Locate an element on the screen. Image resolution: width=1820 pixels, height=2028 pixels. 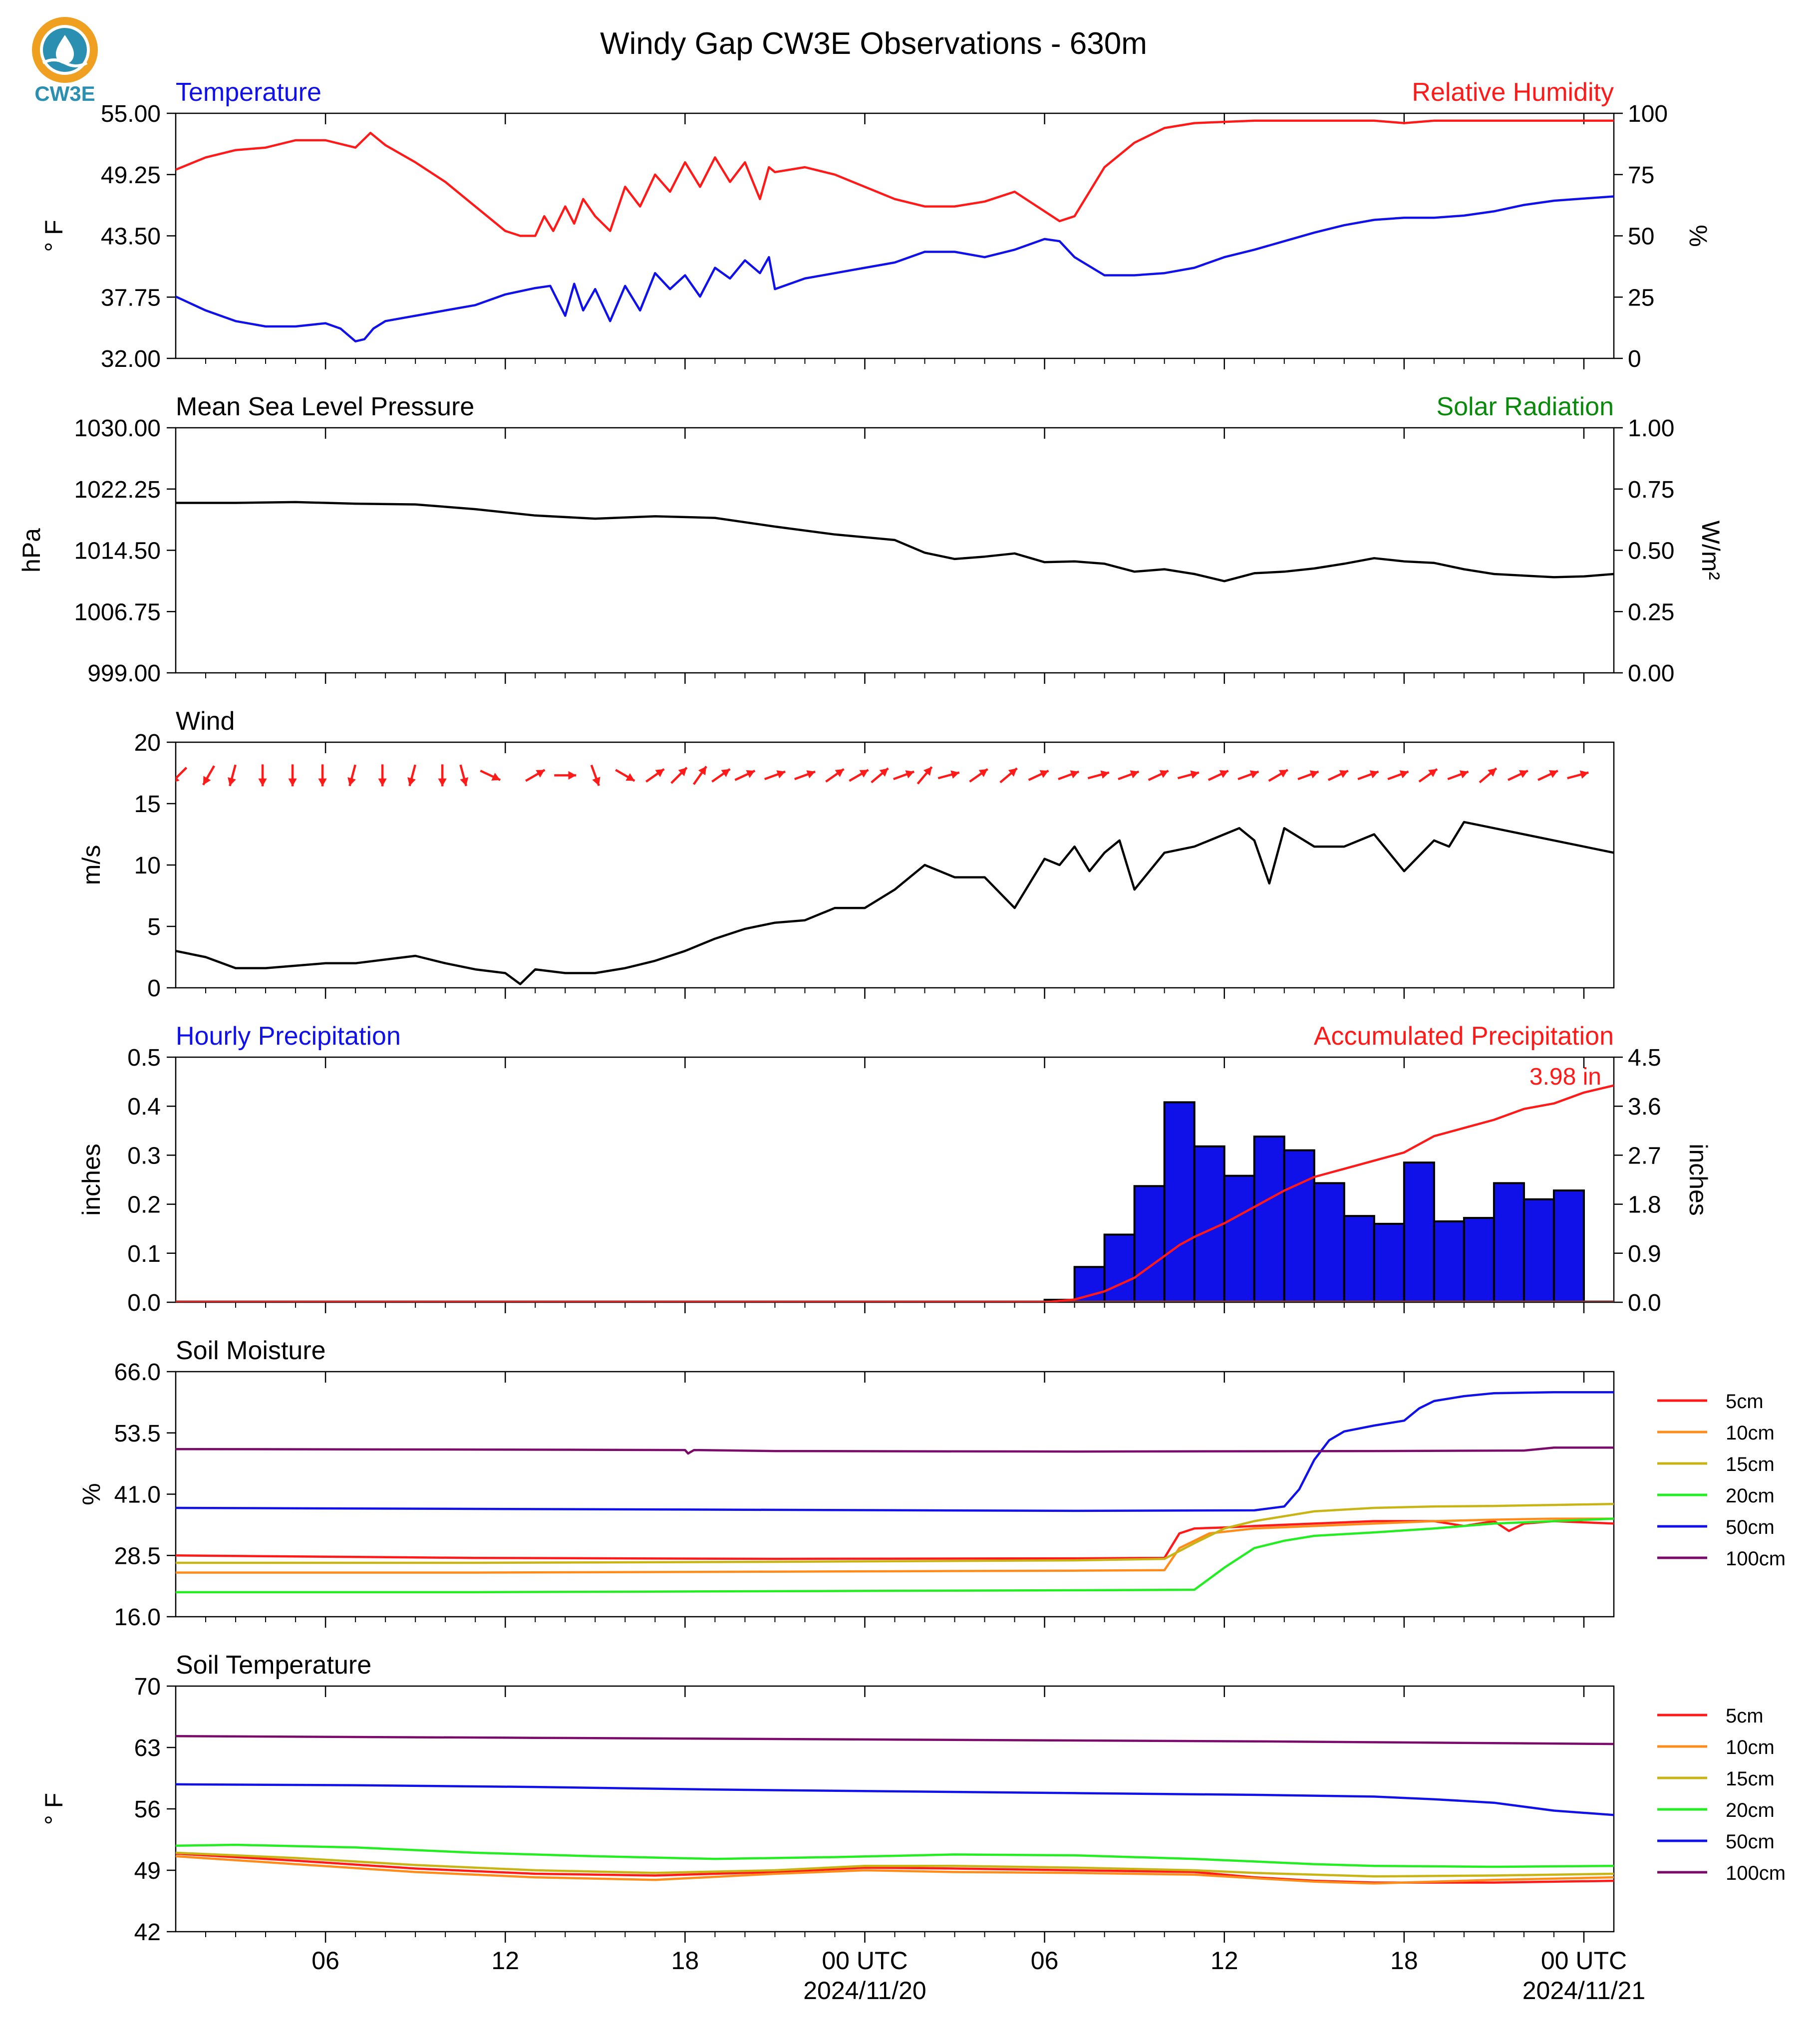
logo-text: CW3E is located at coordinates (64, 93).